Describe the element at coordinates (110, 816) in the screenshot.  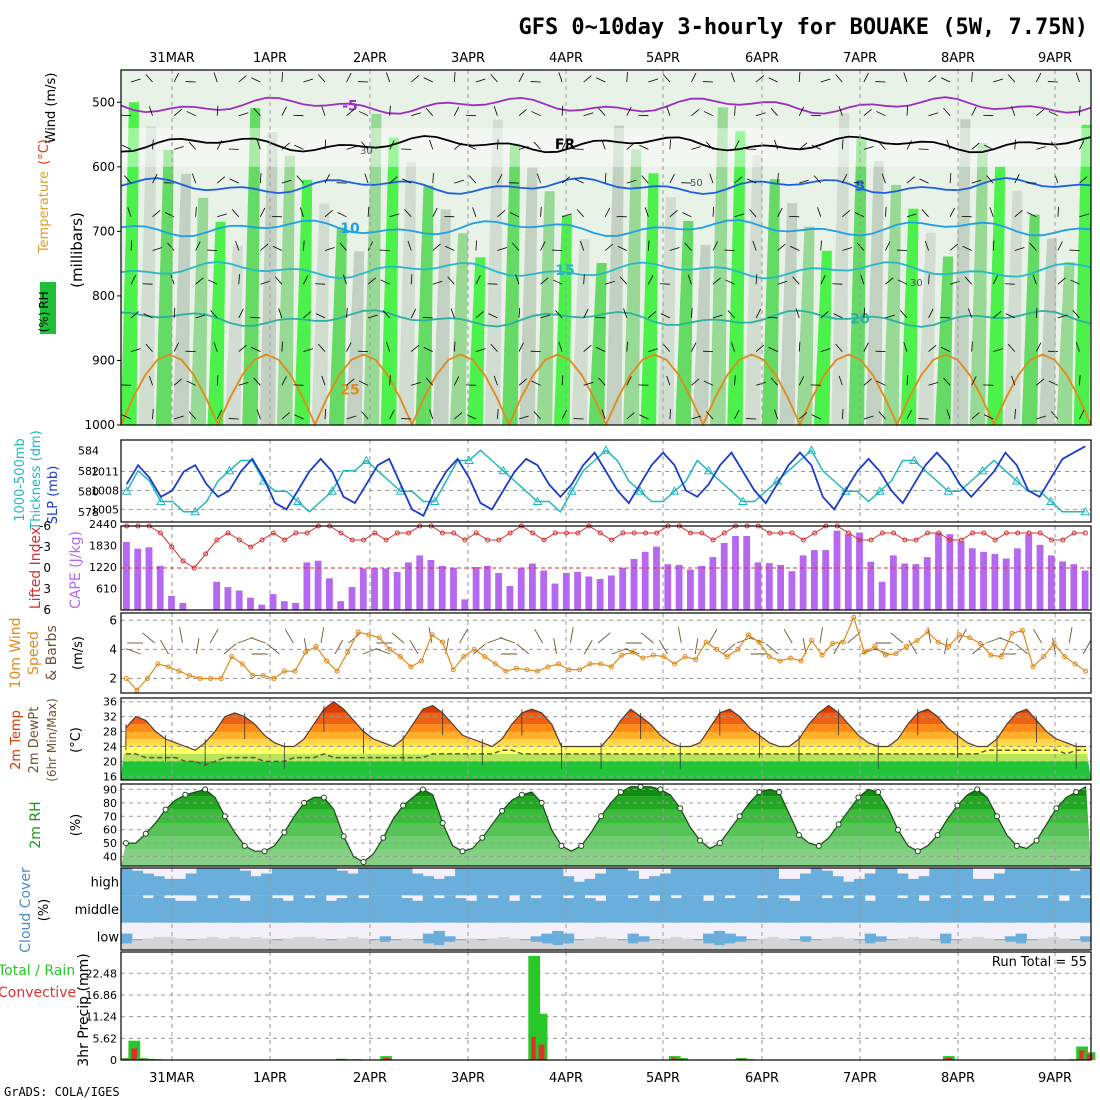
I see `rh-tick-label: 70` at that location.